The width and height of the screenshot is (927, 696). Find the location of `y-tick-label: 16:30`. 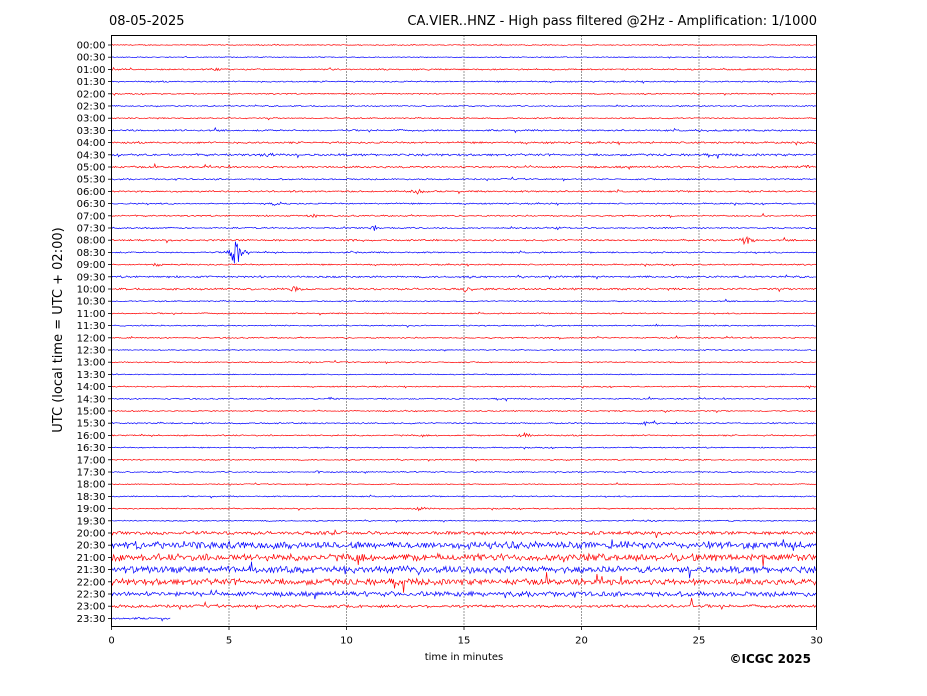

y-tick-label: 16:30 is located at coordinates (91, 448).